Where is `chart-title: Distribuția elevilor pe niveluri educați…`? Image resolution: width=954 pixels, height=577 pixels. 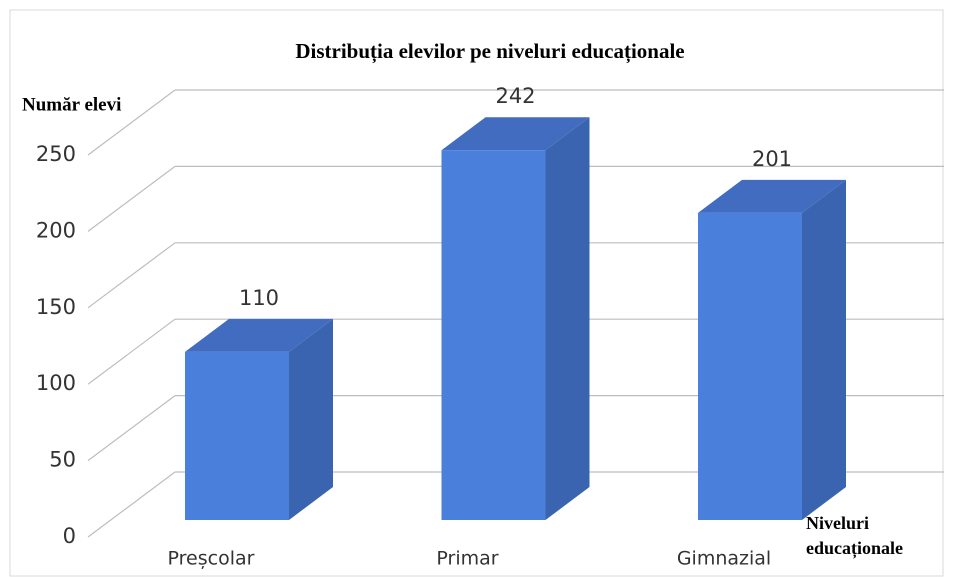 chart-title: Distribuția elevilor pe niveluri educați… is located at coordinates (489, 51).